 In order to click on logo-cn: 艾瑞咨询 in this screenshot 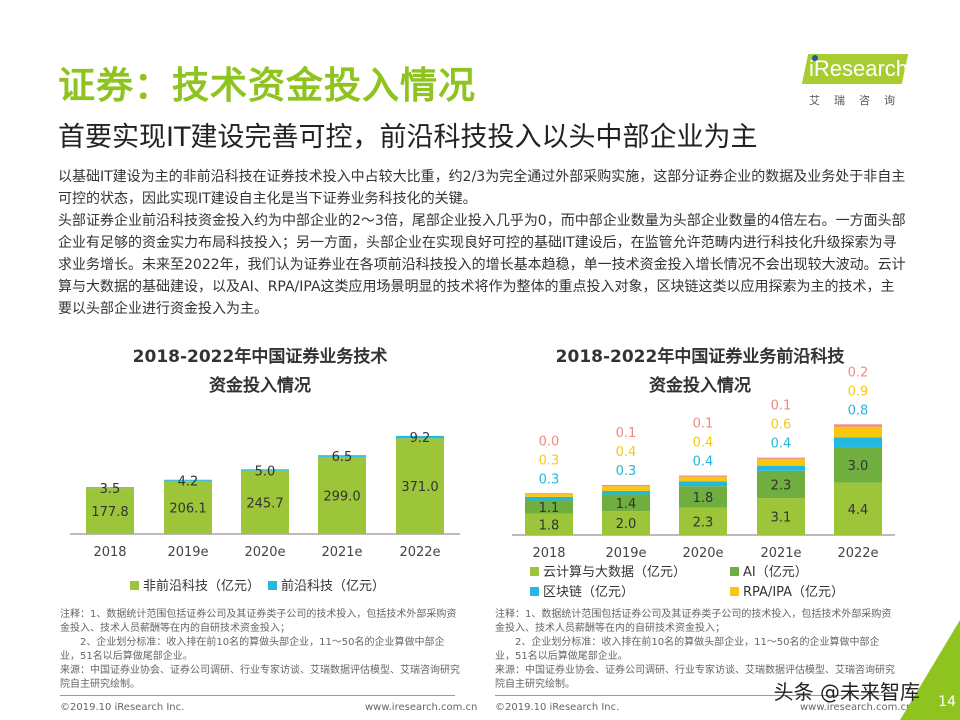, I will do `click(859, 100)`.